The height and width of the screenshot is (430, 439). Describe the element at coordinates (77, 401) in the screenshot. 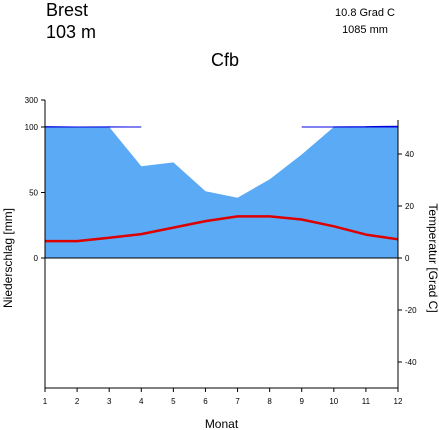

I see `x-tick-label: 2` at that location.